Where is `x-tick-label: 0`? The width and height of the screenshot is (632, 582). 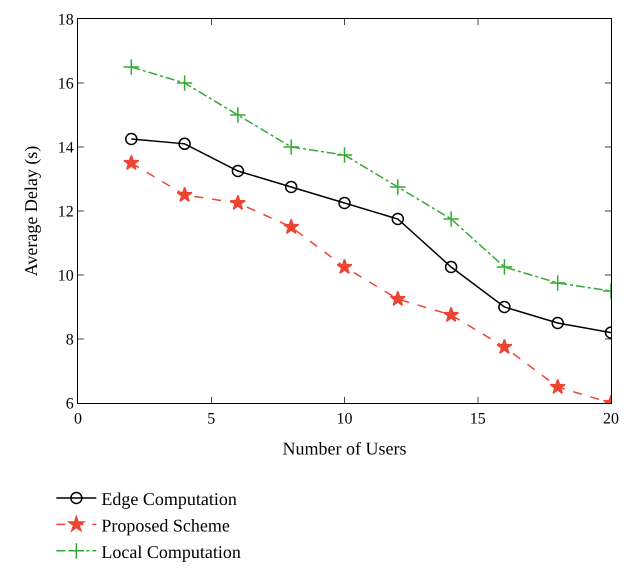
x-tick-label: 0 is located at coordinates (78, 419).